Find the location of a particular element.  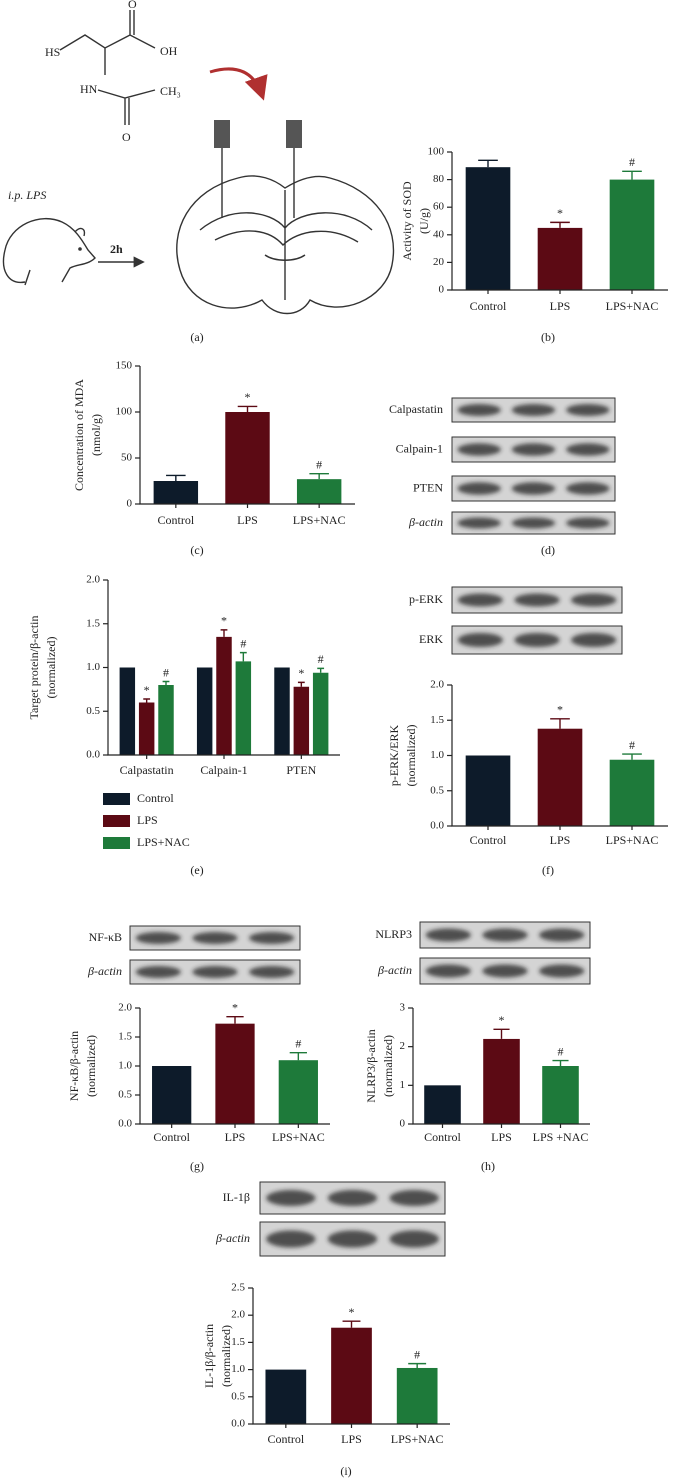

y-tick-label: 1.0 is located at coordinates (125, 1066).